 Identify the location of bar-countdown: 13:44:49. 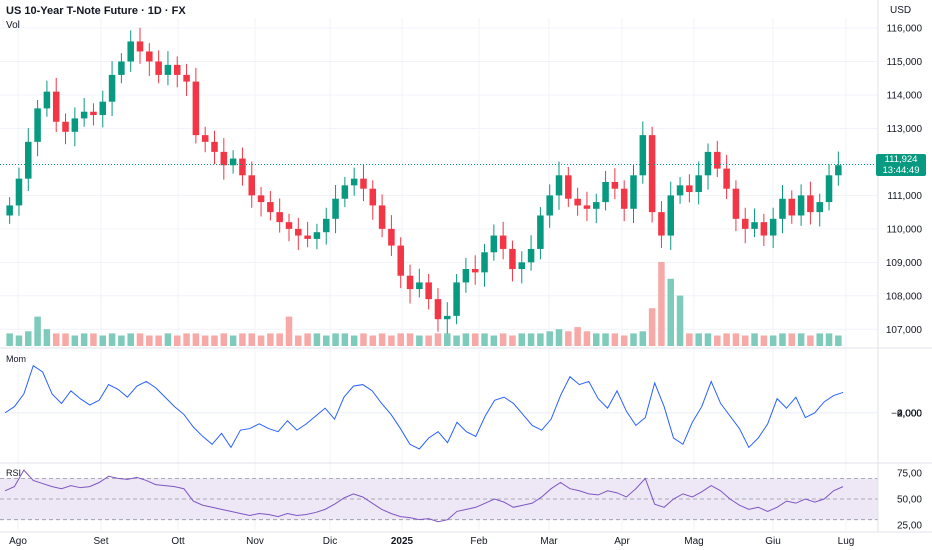
(901, 170).